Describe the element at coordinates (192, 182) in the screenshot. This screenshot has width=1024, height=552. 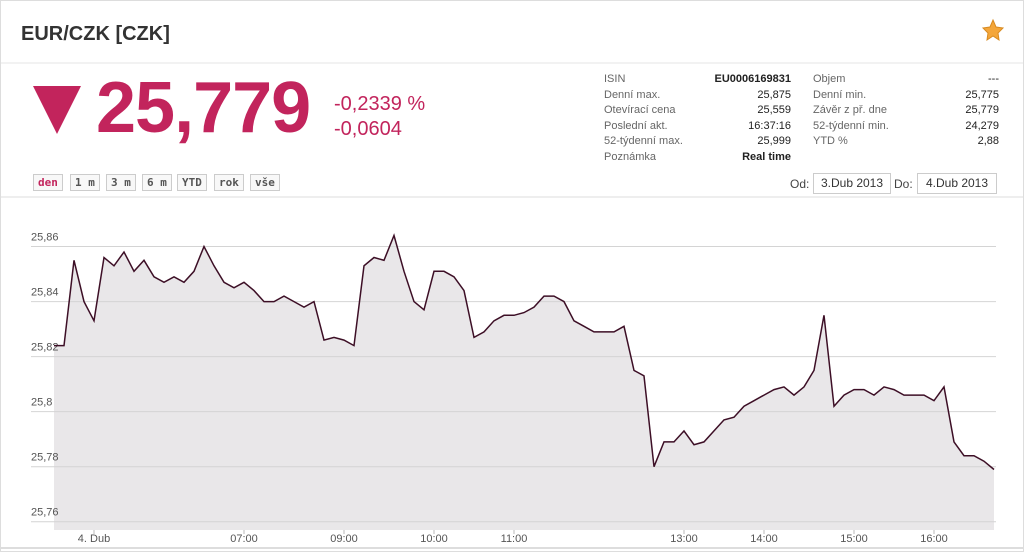
I see `period-button: YTD` at that location.